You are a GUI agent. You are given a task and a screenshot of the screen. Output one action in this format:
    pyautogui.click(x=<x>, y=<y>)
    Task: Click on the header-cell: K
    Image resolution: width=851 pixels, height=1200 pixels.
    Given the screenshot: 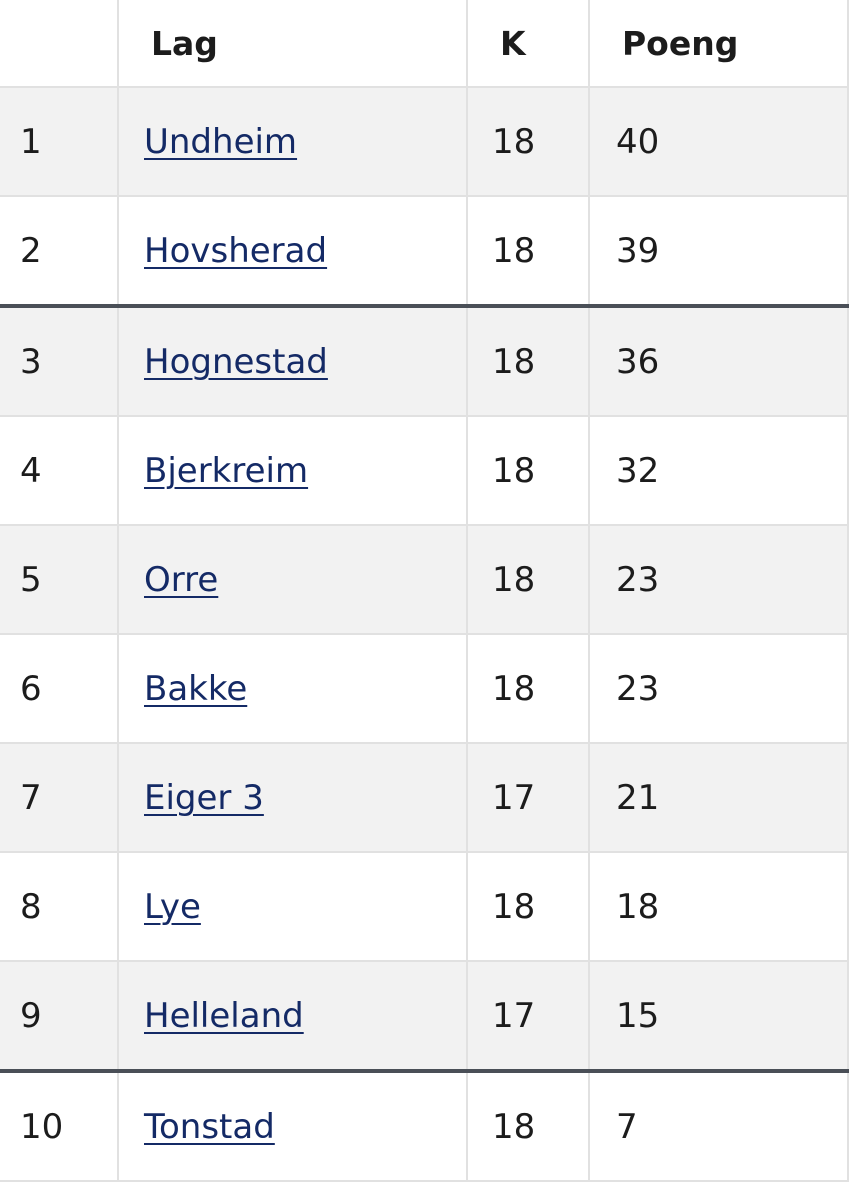 What is the action you would take?
    pyautogui.click(x=528, y=44)
    